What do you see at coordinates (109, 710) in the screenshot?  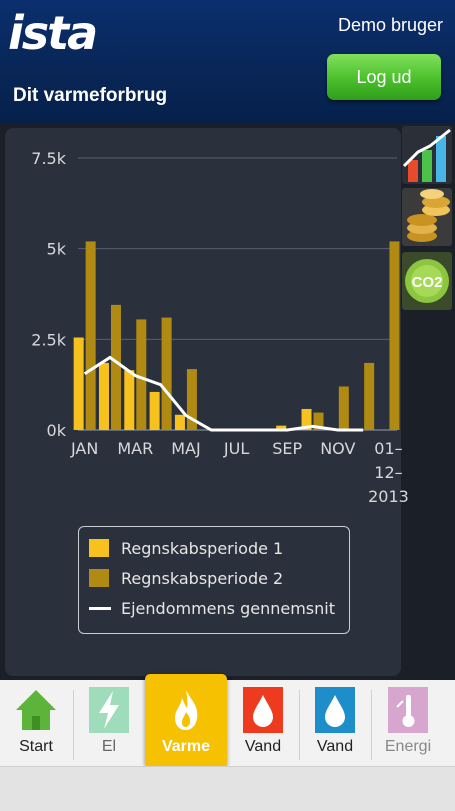 I see `lightning-icon` at bounding box center [109, 710].